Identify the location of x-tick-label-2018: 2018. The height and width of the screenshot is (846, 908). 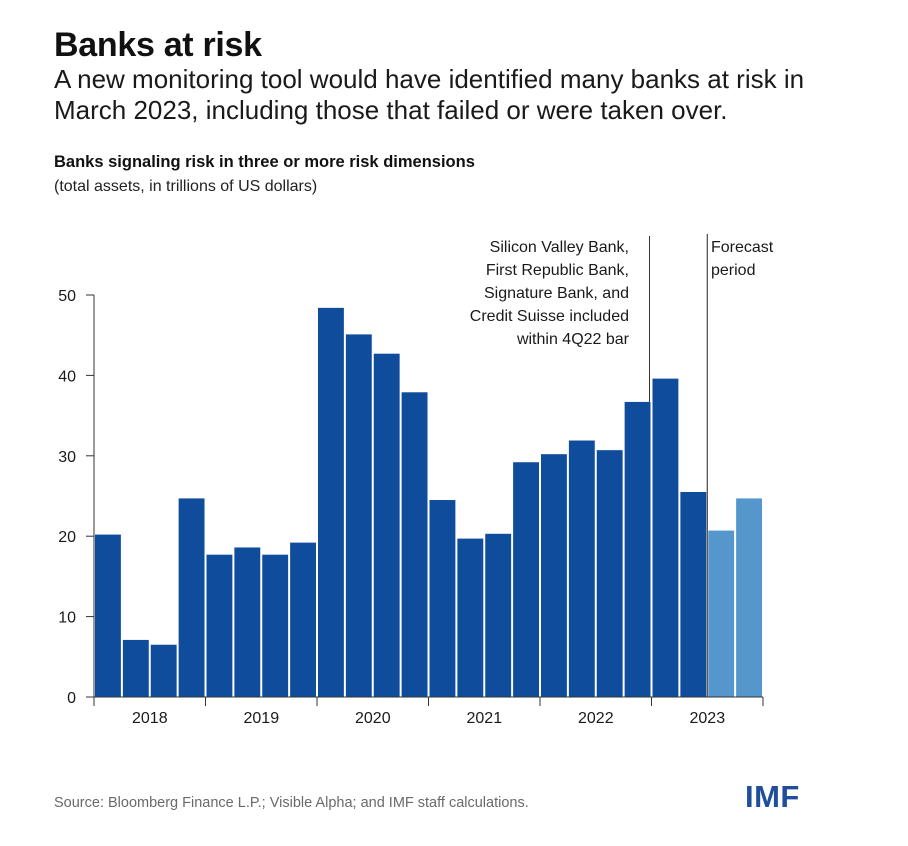
(150, 718).